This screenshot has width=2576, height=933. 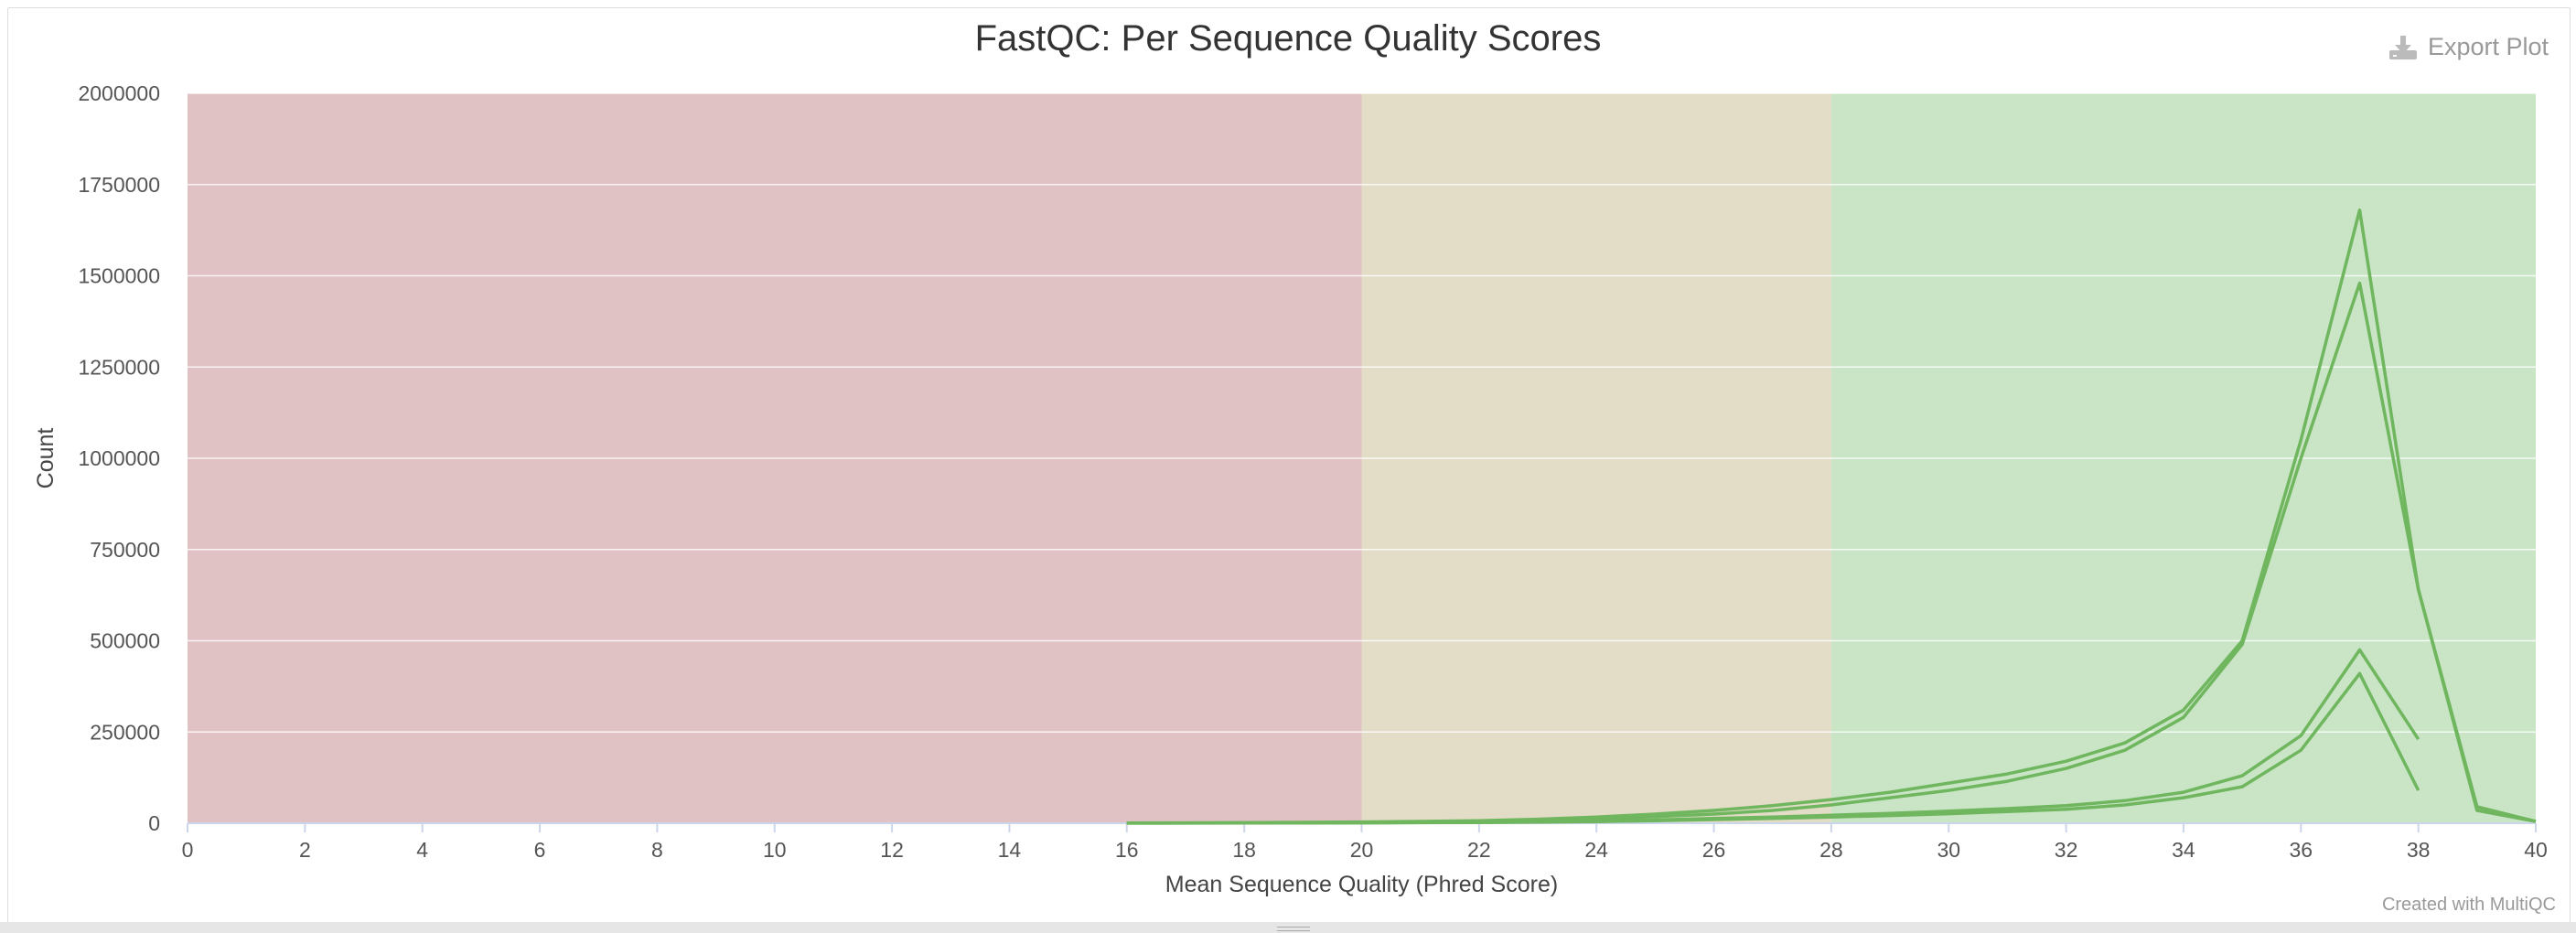 I want to click on x-axis: 0 2 4 6 8 10 12 14 16 18 20 22 24 26 28 30 32 34 36 38 40, so click(x=1365, y=842).